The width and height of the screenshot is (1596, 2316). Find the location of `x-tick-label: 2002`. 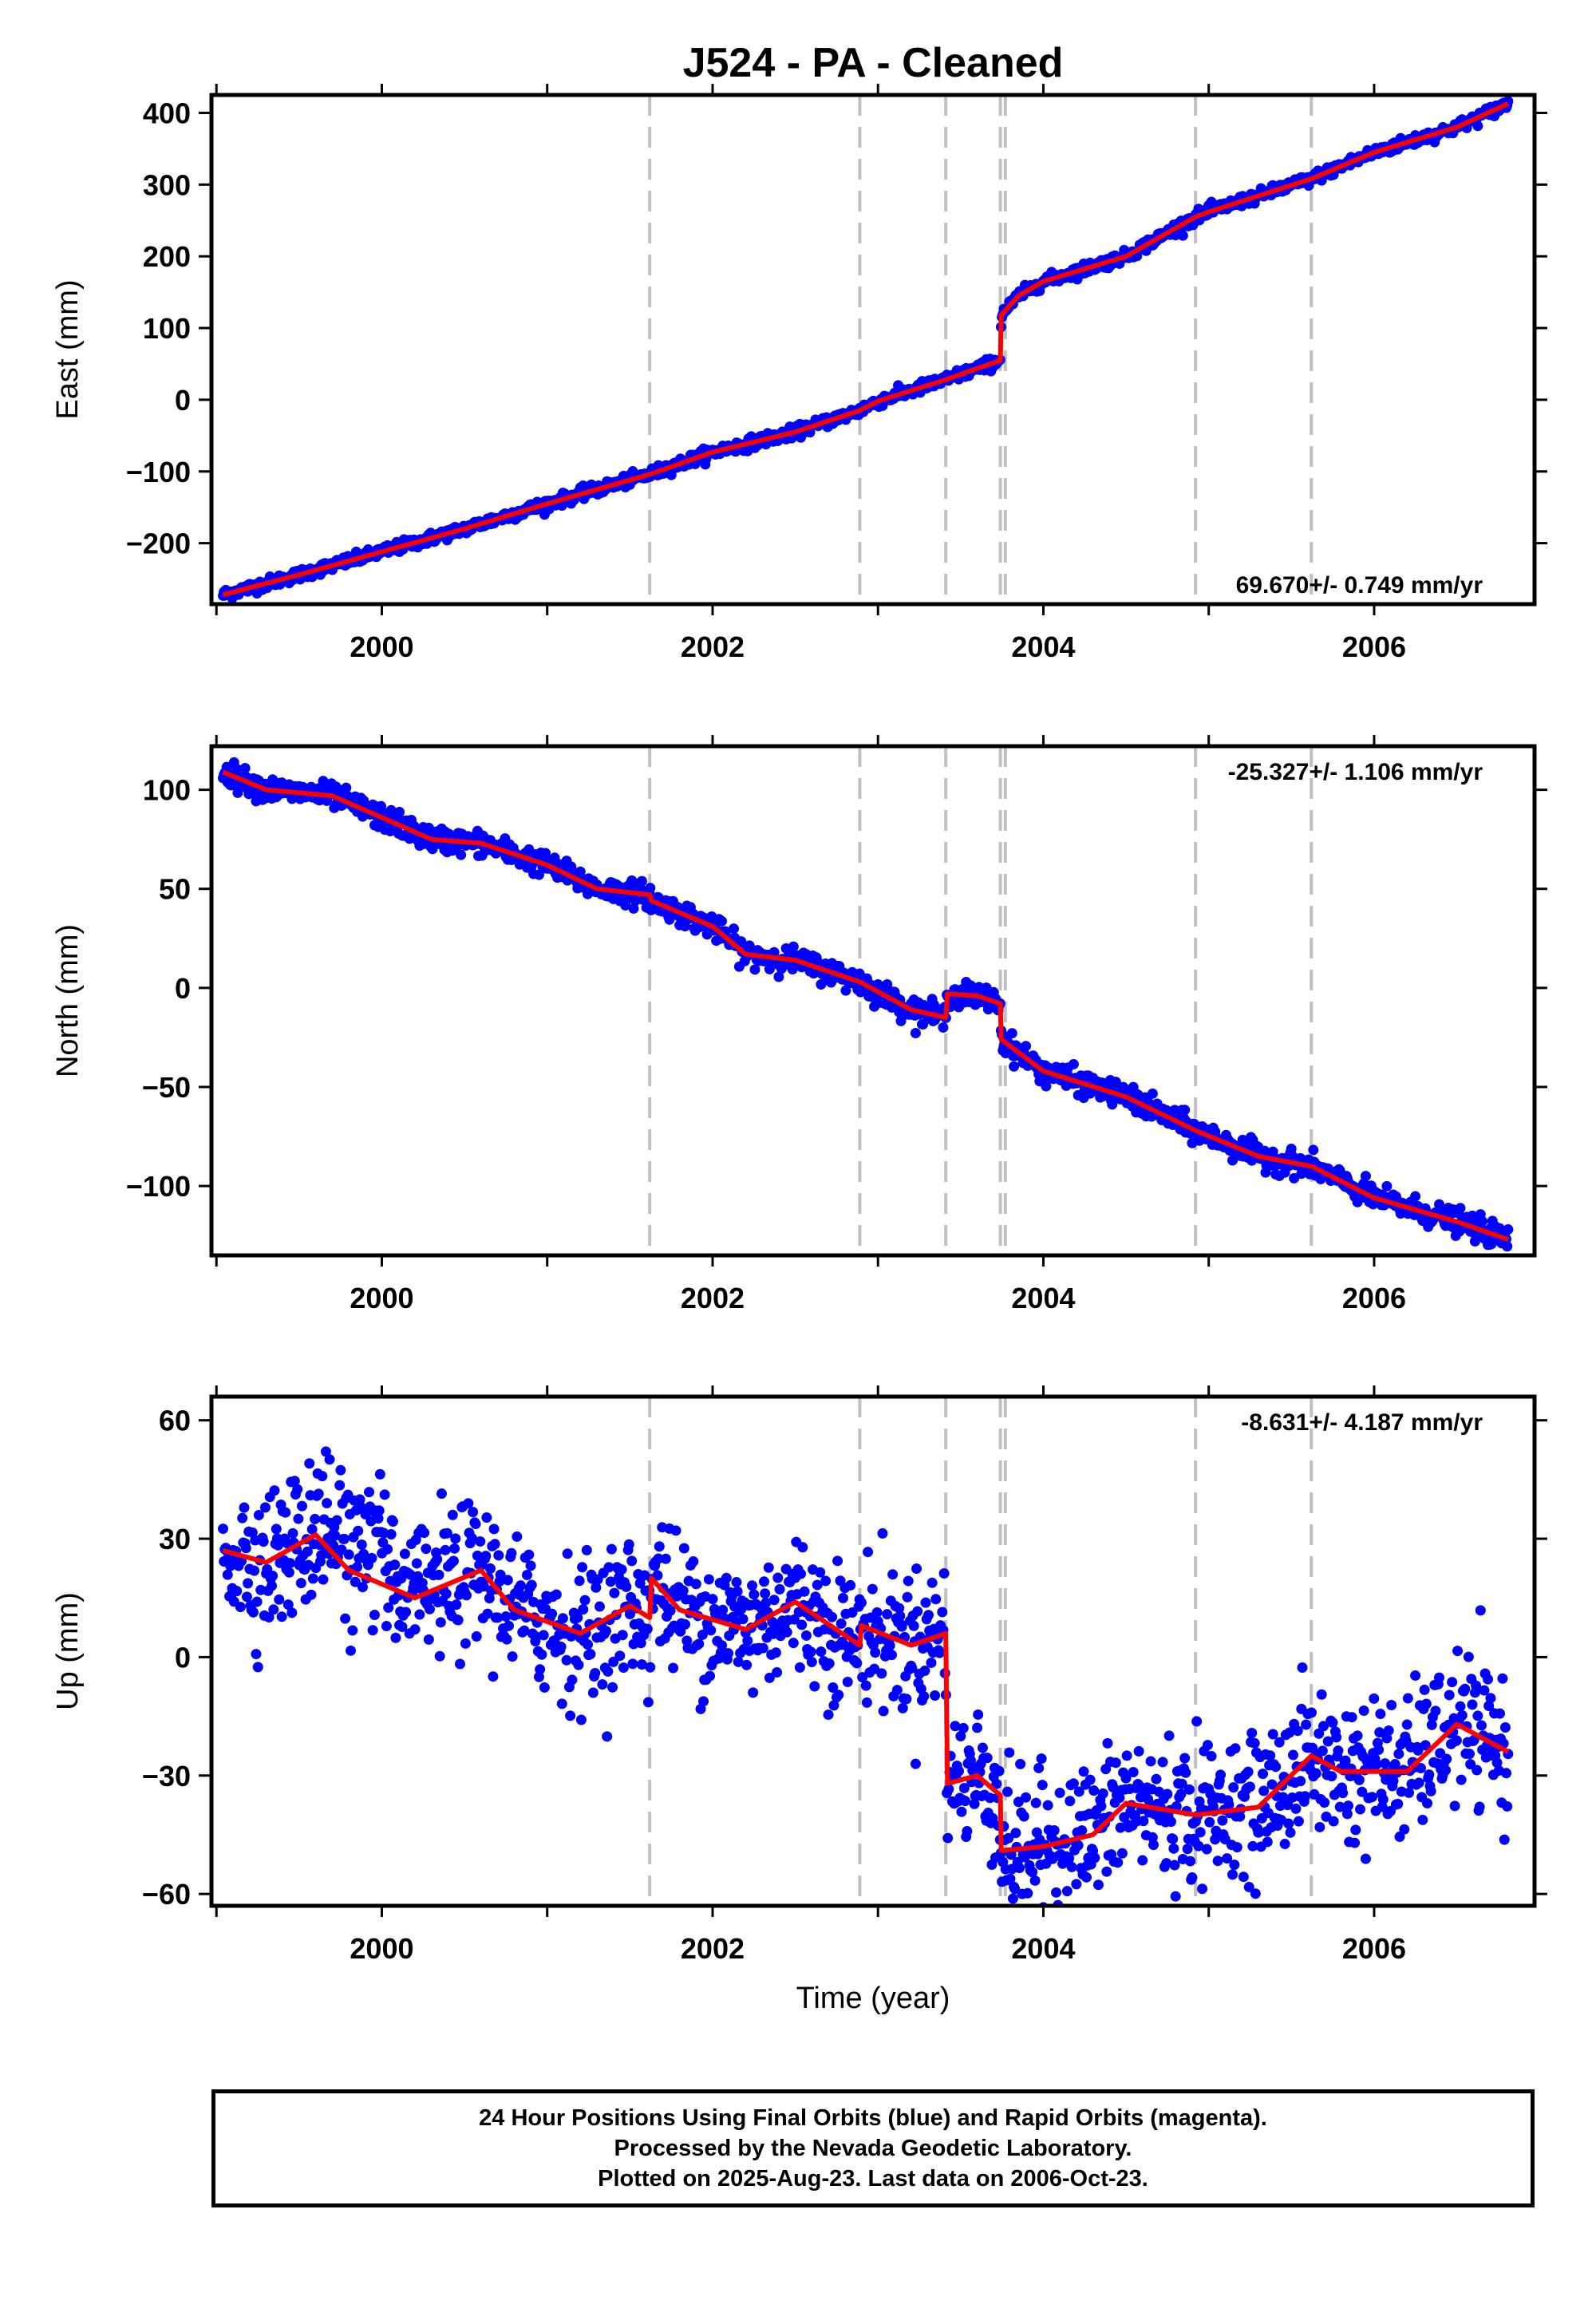

x-tick-label: 2002 is located at coordinates (713, 1948).